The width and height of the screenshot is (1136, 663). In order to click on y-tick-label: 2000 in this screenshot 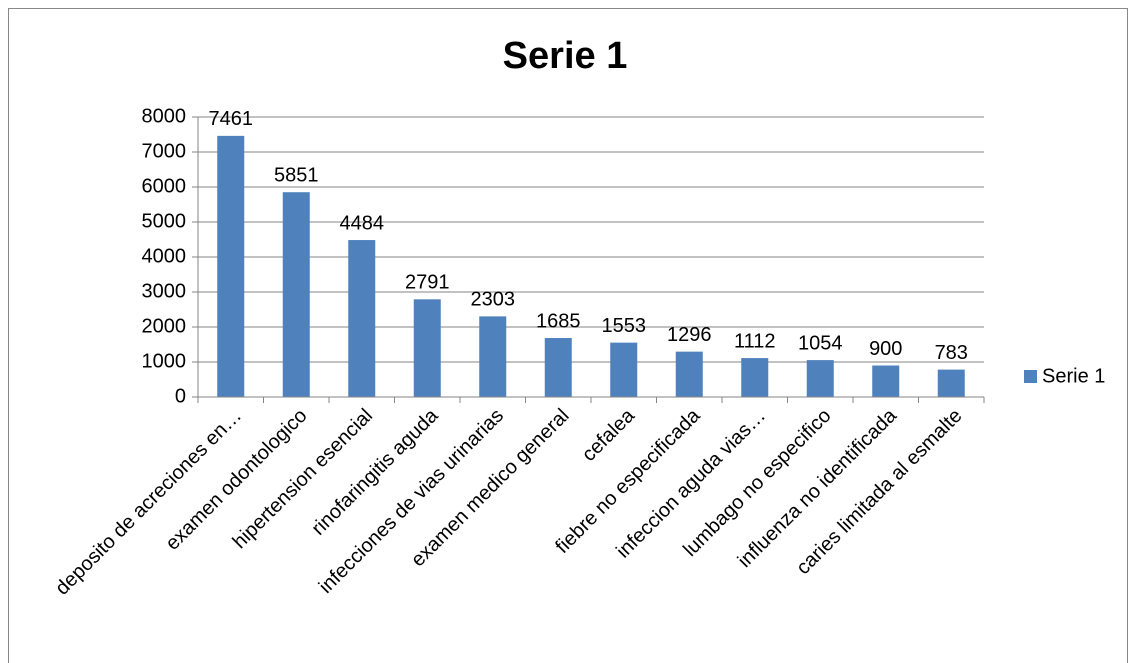, I will do `click(164, 326)`.